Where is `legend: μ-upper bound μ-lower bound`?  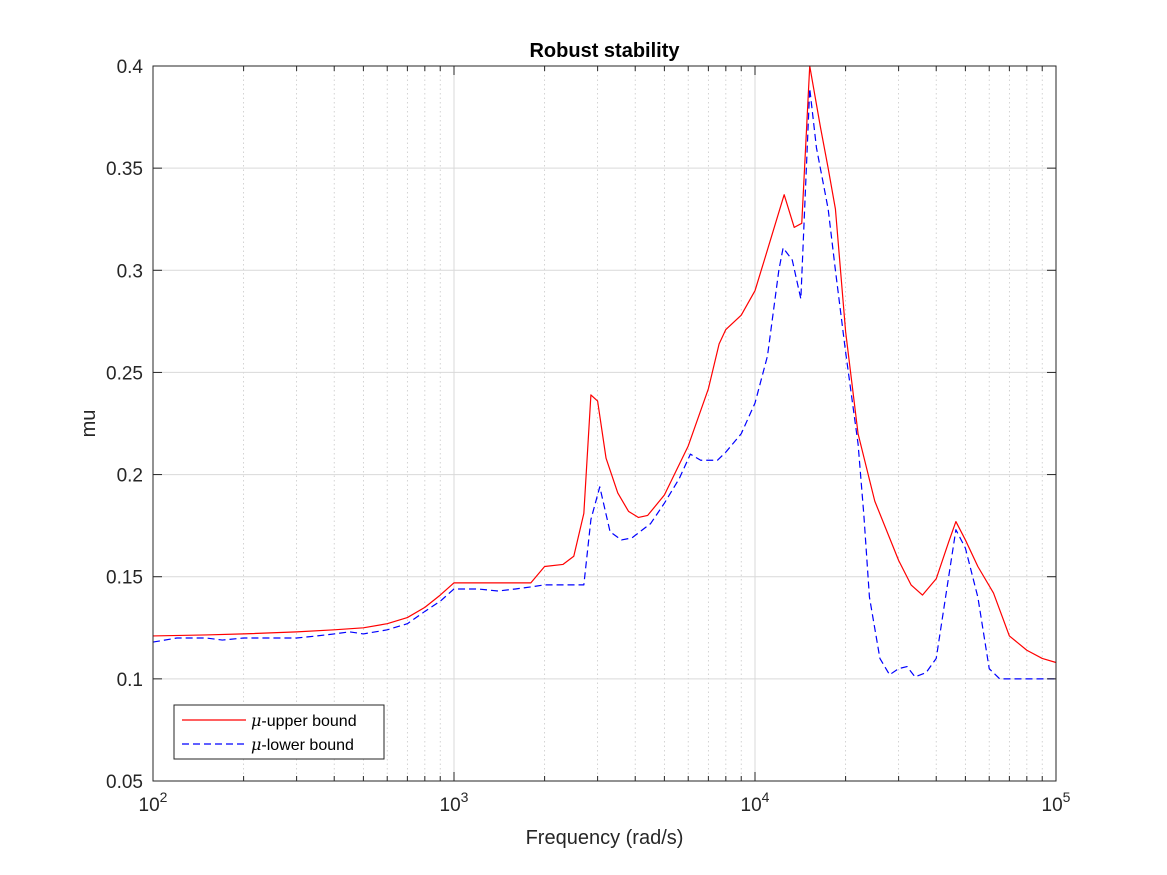
legend: μ-upper bound μ-lower bound is located at coordinates (279, 732).